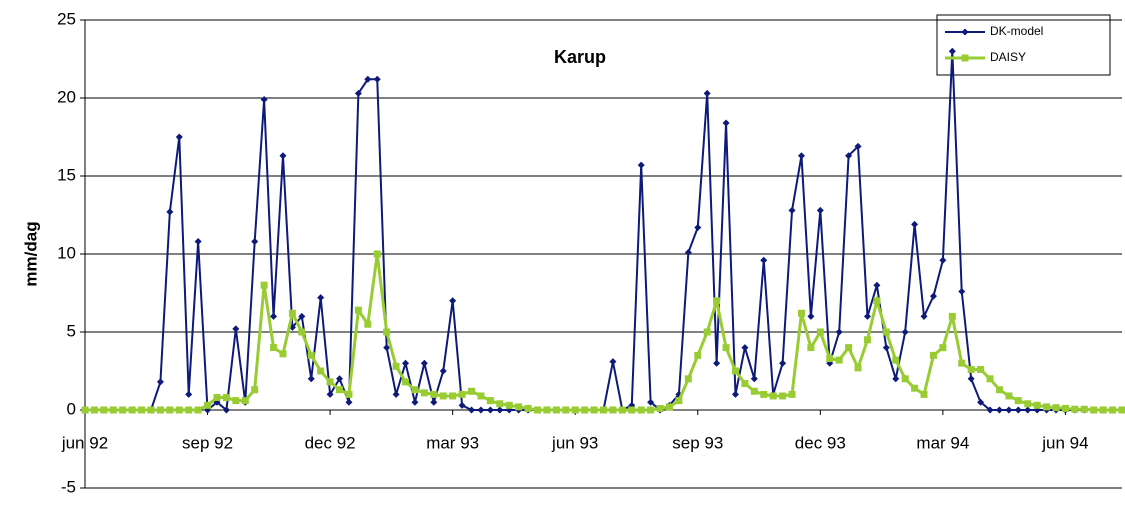 This screenshot has width=1125, height=506. What do you see at coordinates (1016, 31) in the screenshot?
I see `legend-label: DK-model` at bounding box center [1016, 31].